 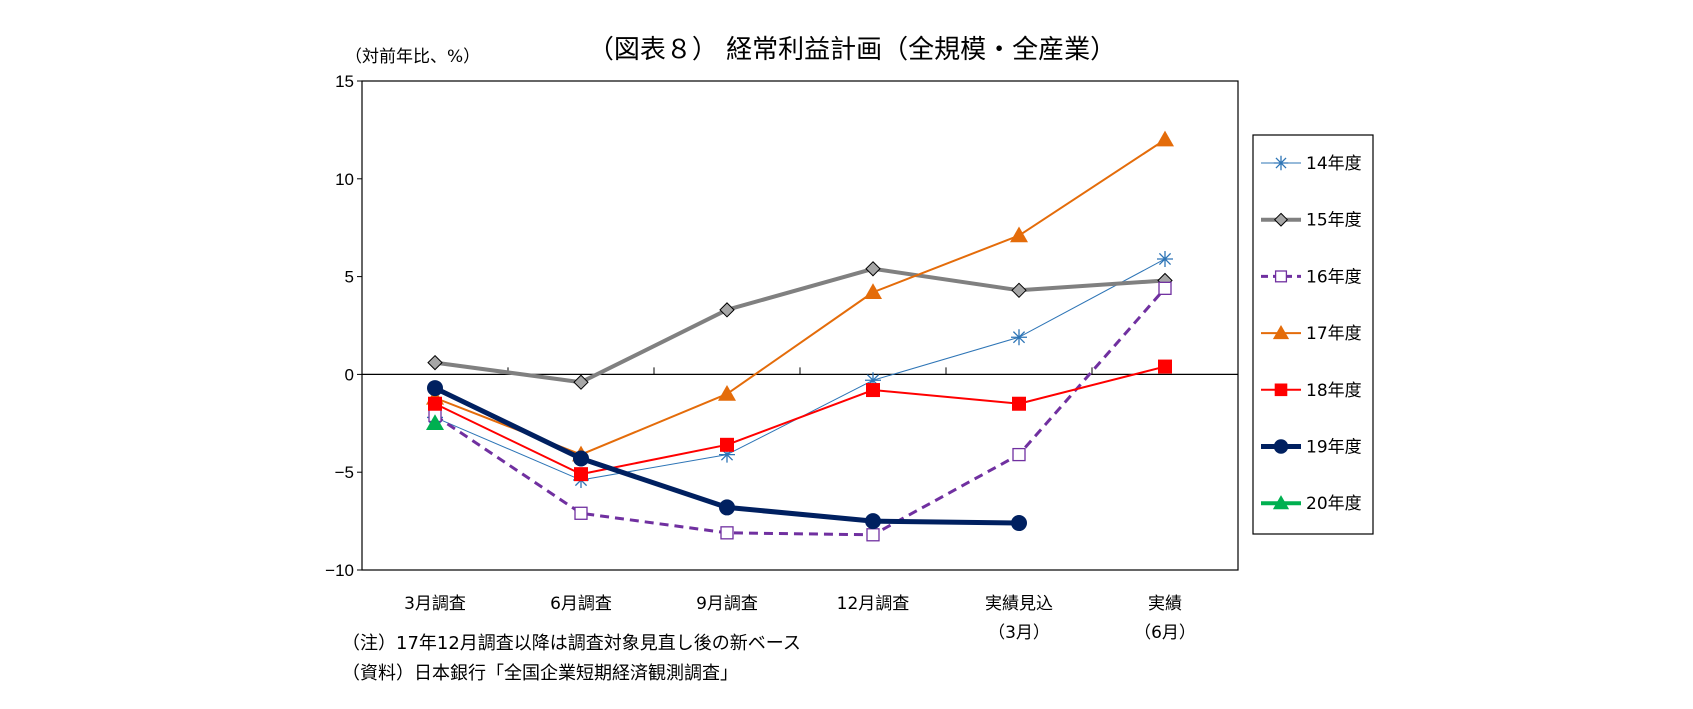 I want to click on y-tick-label: −5, so click(x=344, y=472).